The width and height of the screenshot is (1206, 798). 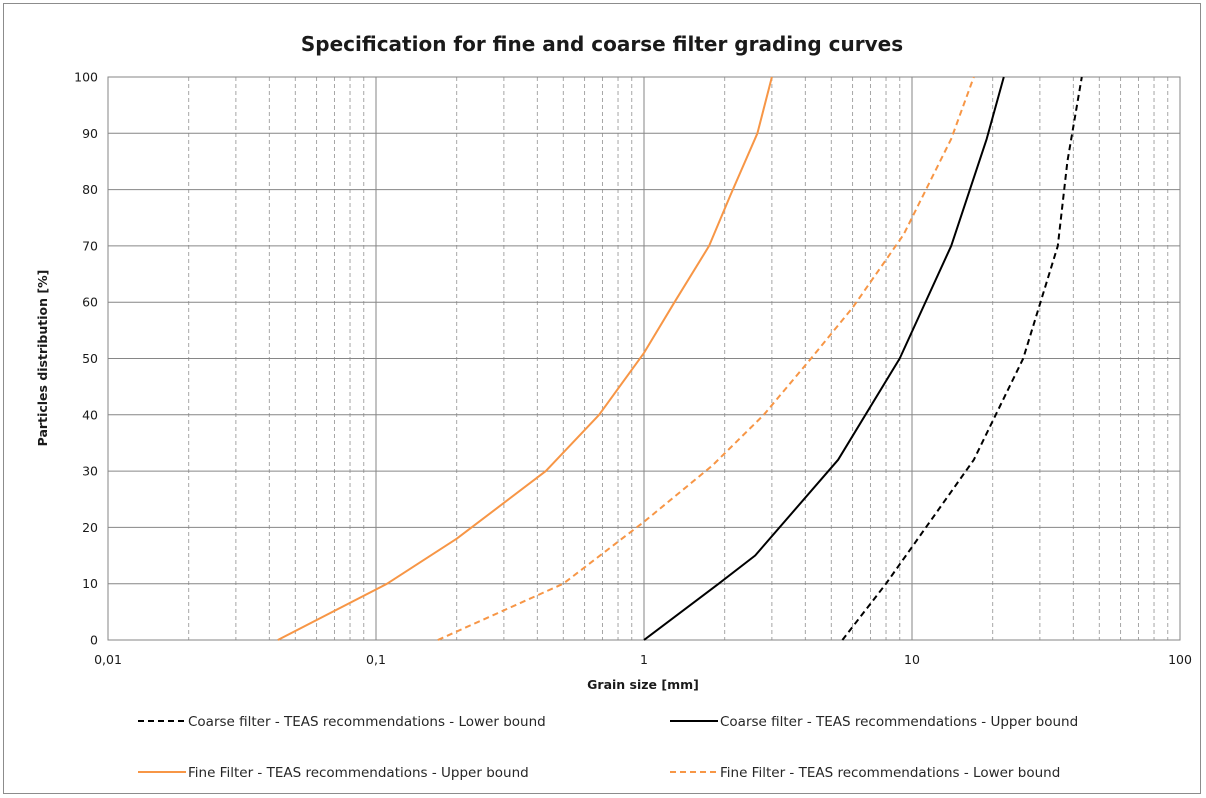 I want to click on y-axis-tick-labels: 0 10 20 30 40 50 60 70 80 90 100, so click(x=86, y=359).